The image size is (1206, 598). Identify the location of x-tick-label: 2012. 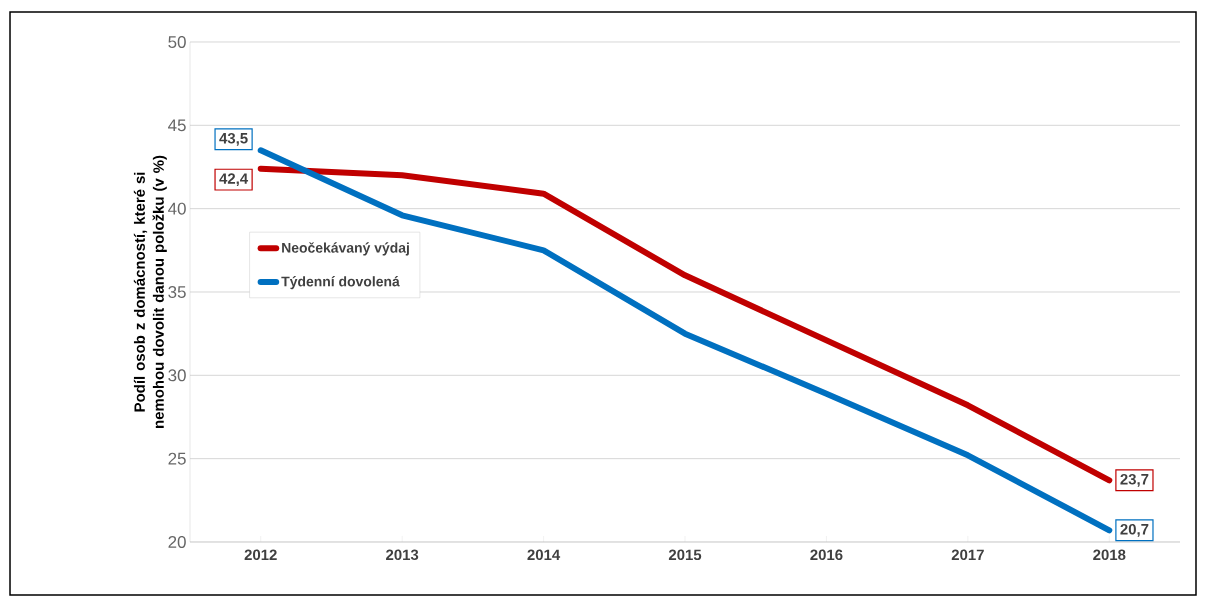
(260, 555).